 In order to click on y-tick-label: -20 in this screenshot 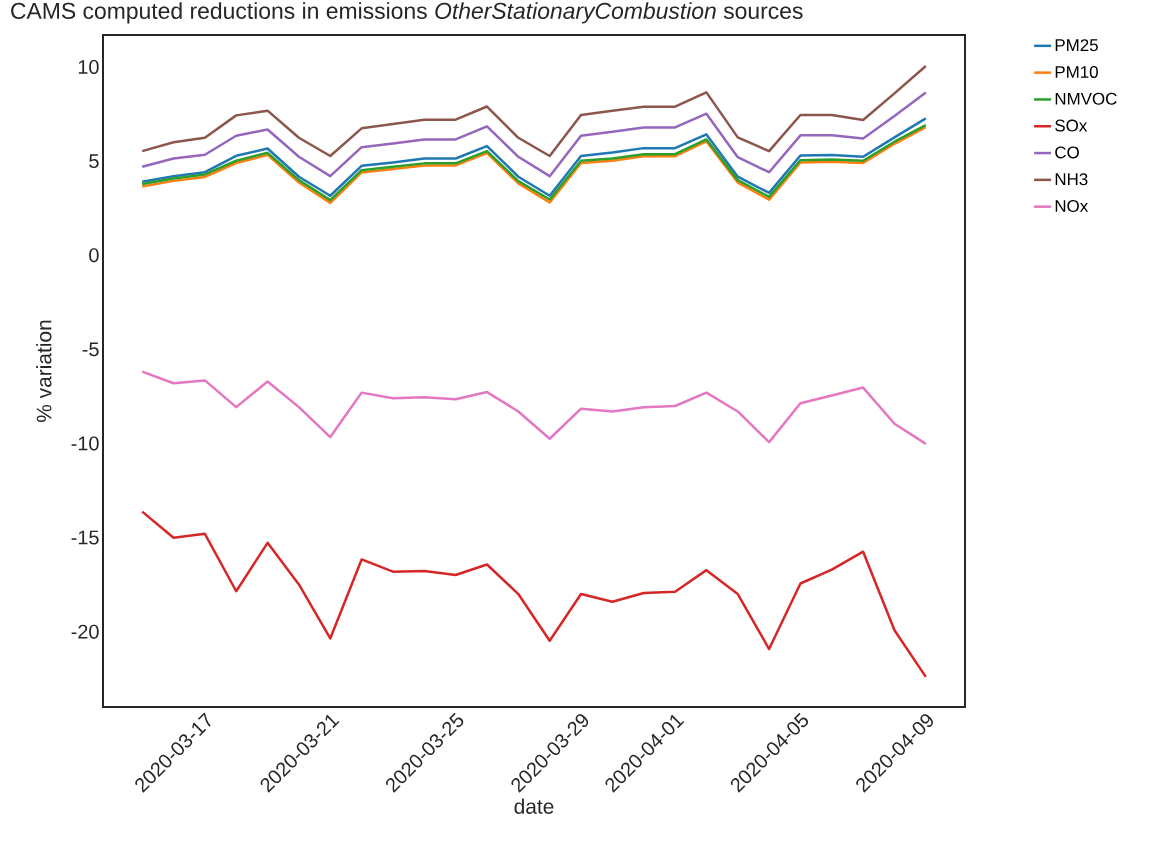, I will do `click(85, 631)`.